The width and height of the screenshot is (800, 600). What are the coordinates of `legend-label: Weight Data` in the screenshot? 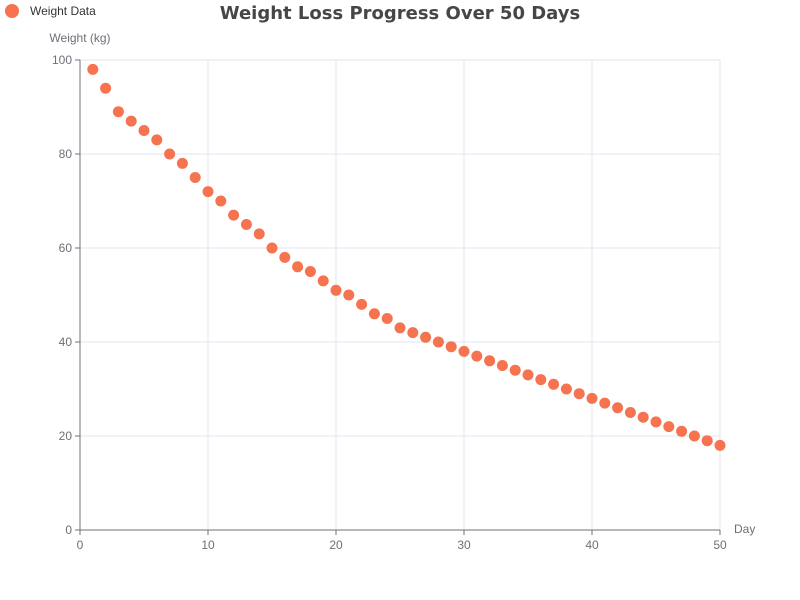 It's located at (63, 11).